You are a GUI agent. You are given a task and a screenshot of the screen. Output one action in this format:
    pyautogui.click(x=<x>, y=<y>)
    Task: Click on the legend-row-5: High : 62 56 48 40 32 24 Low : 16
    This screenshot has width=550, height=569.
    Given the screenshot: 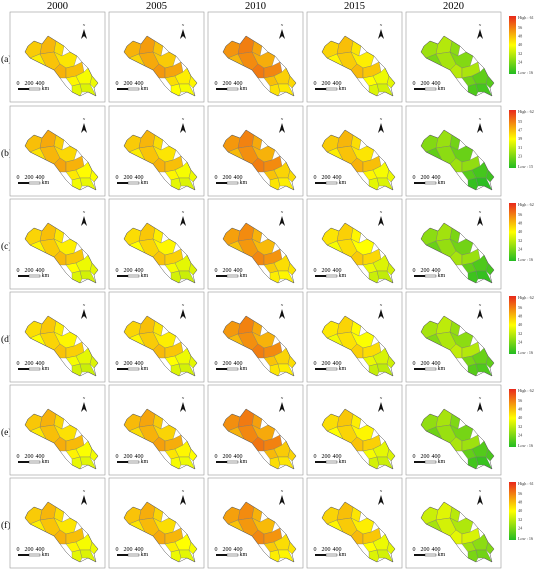 What is the action you would take?
    pyautogui.click(x=521, y=418)
    